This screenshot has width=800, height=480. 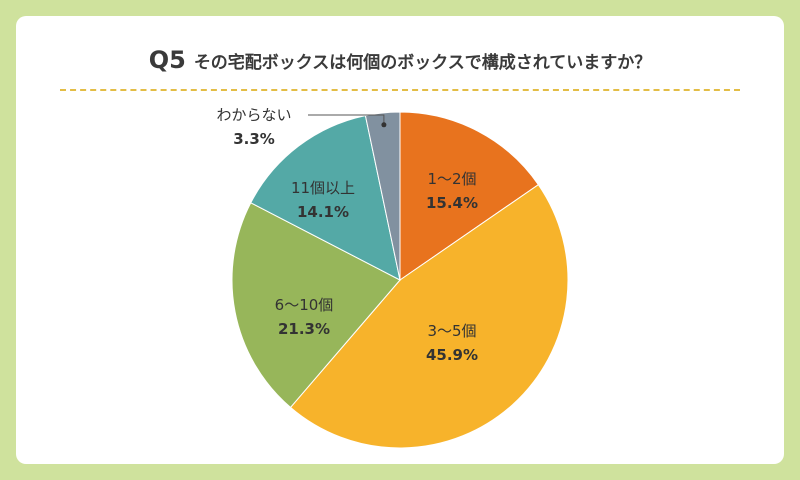 What do you see at coordinates (253, 115) in the screenshot?
I see `slice-category-label: わからない` at bounding box center [253, 115].